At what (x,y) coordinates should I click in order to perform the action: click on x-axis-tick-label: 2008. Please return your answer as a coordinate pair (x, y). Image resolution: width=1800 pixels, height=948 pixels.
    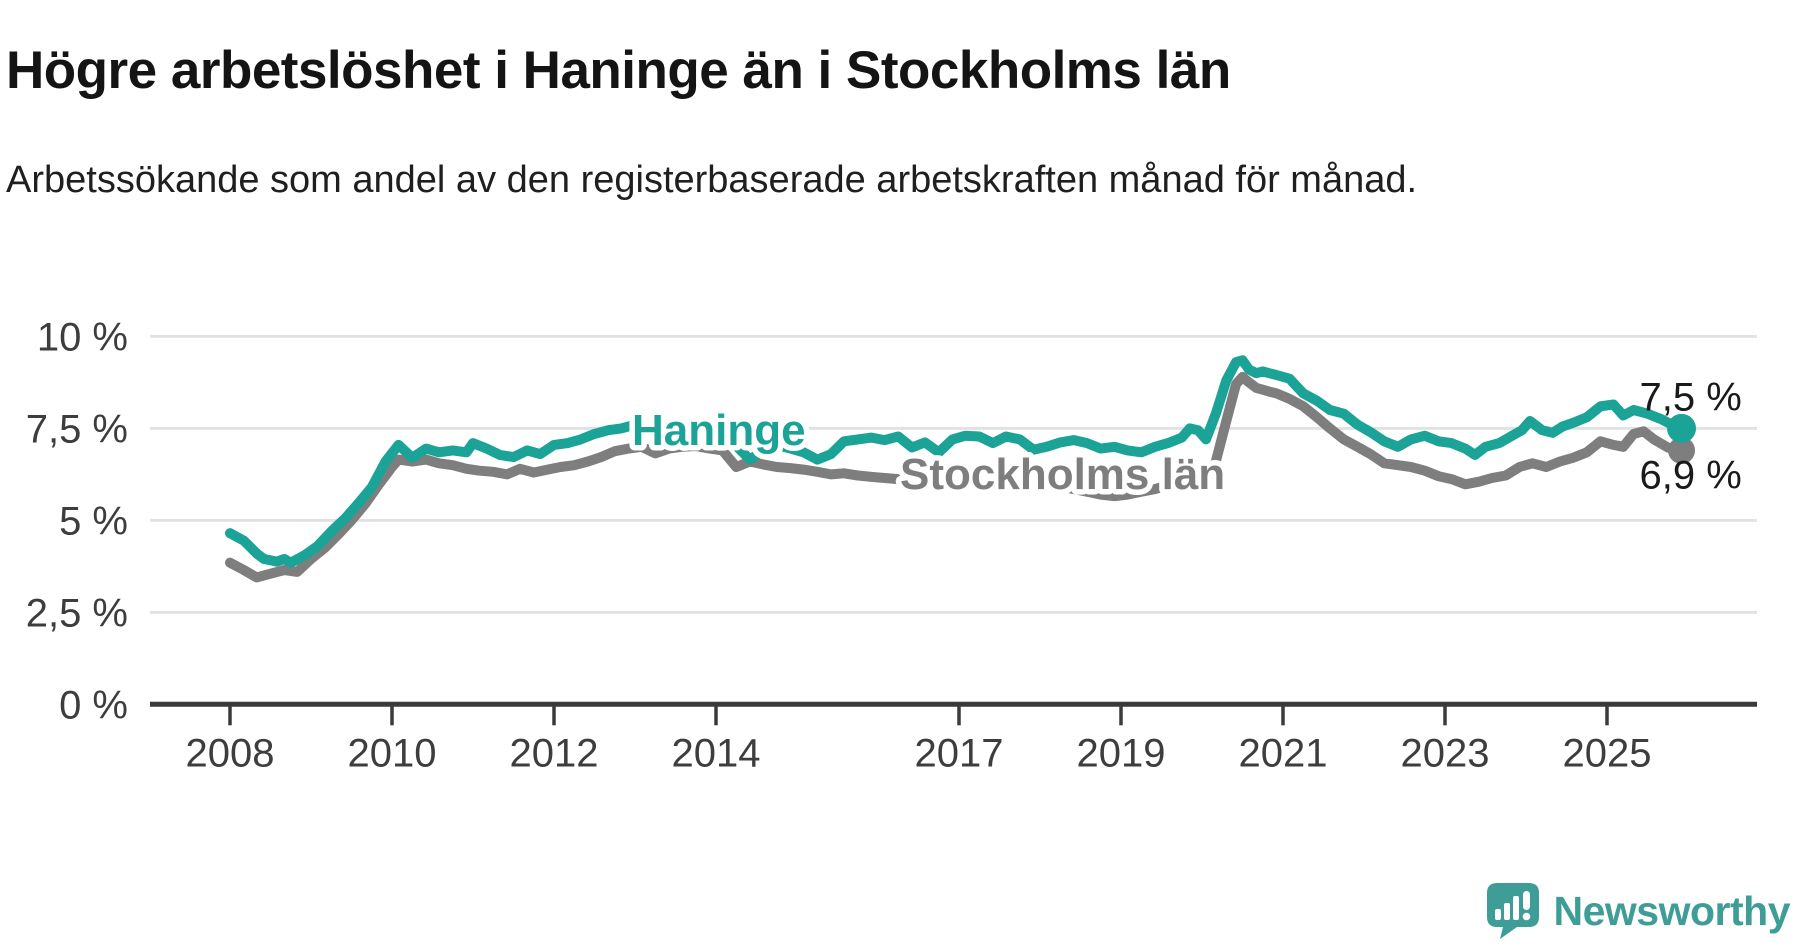
    Looking at the image, I should click on (230, 753).